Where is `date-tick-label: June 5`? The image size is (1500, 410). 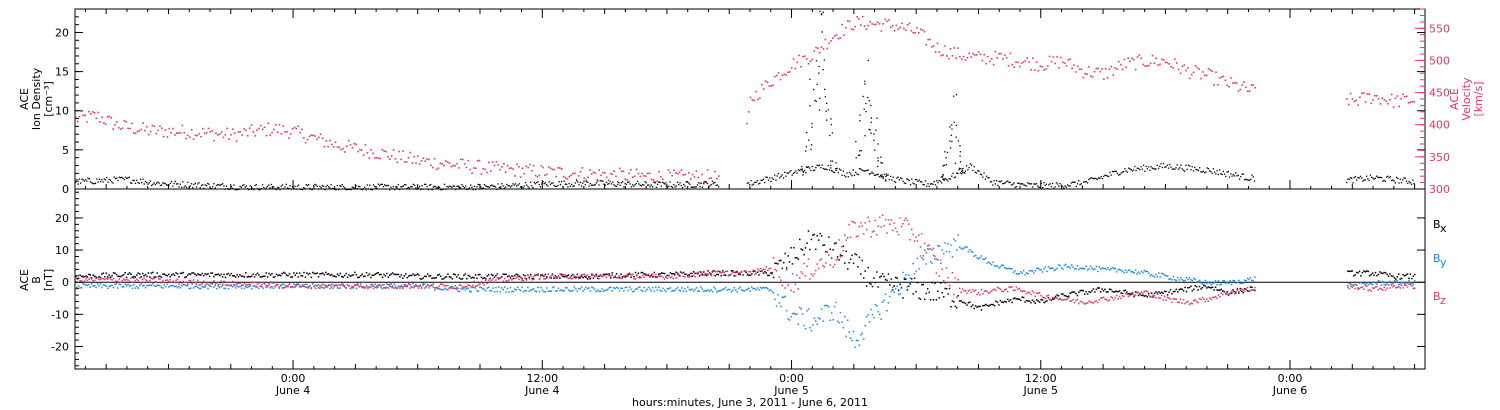 date-tick-label: June 5 is located at coordinates (1040, 390).